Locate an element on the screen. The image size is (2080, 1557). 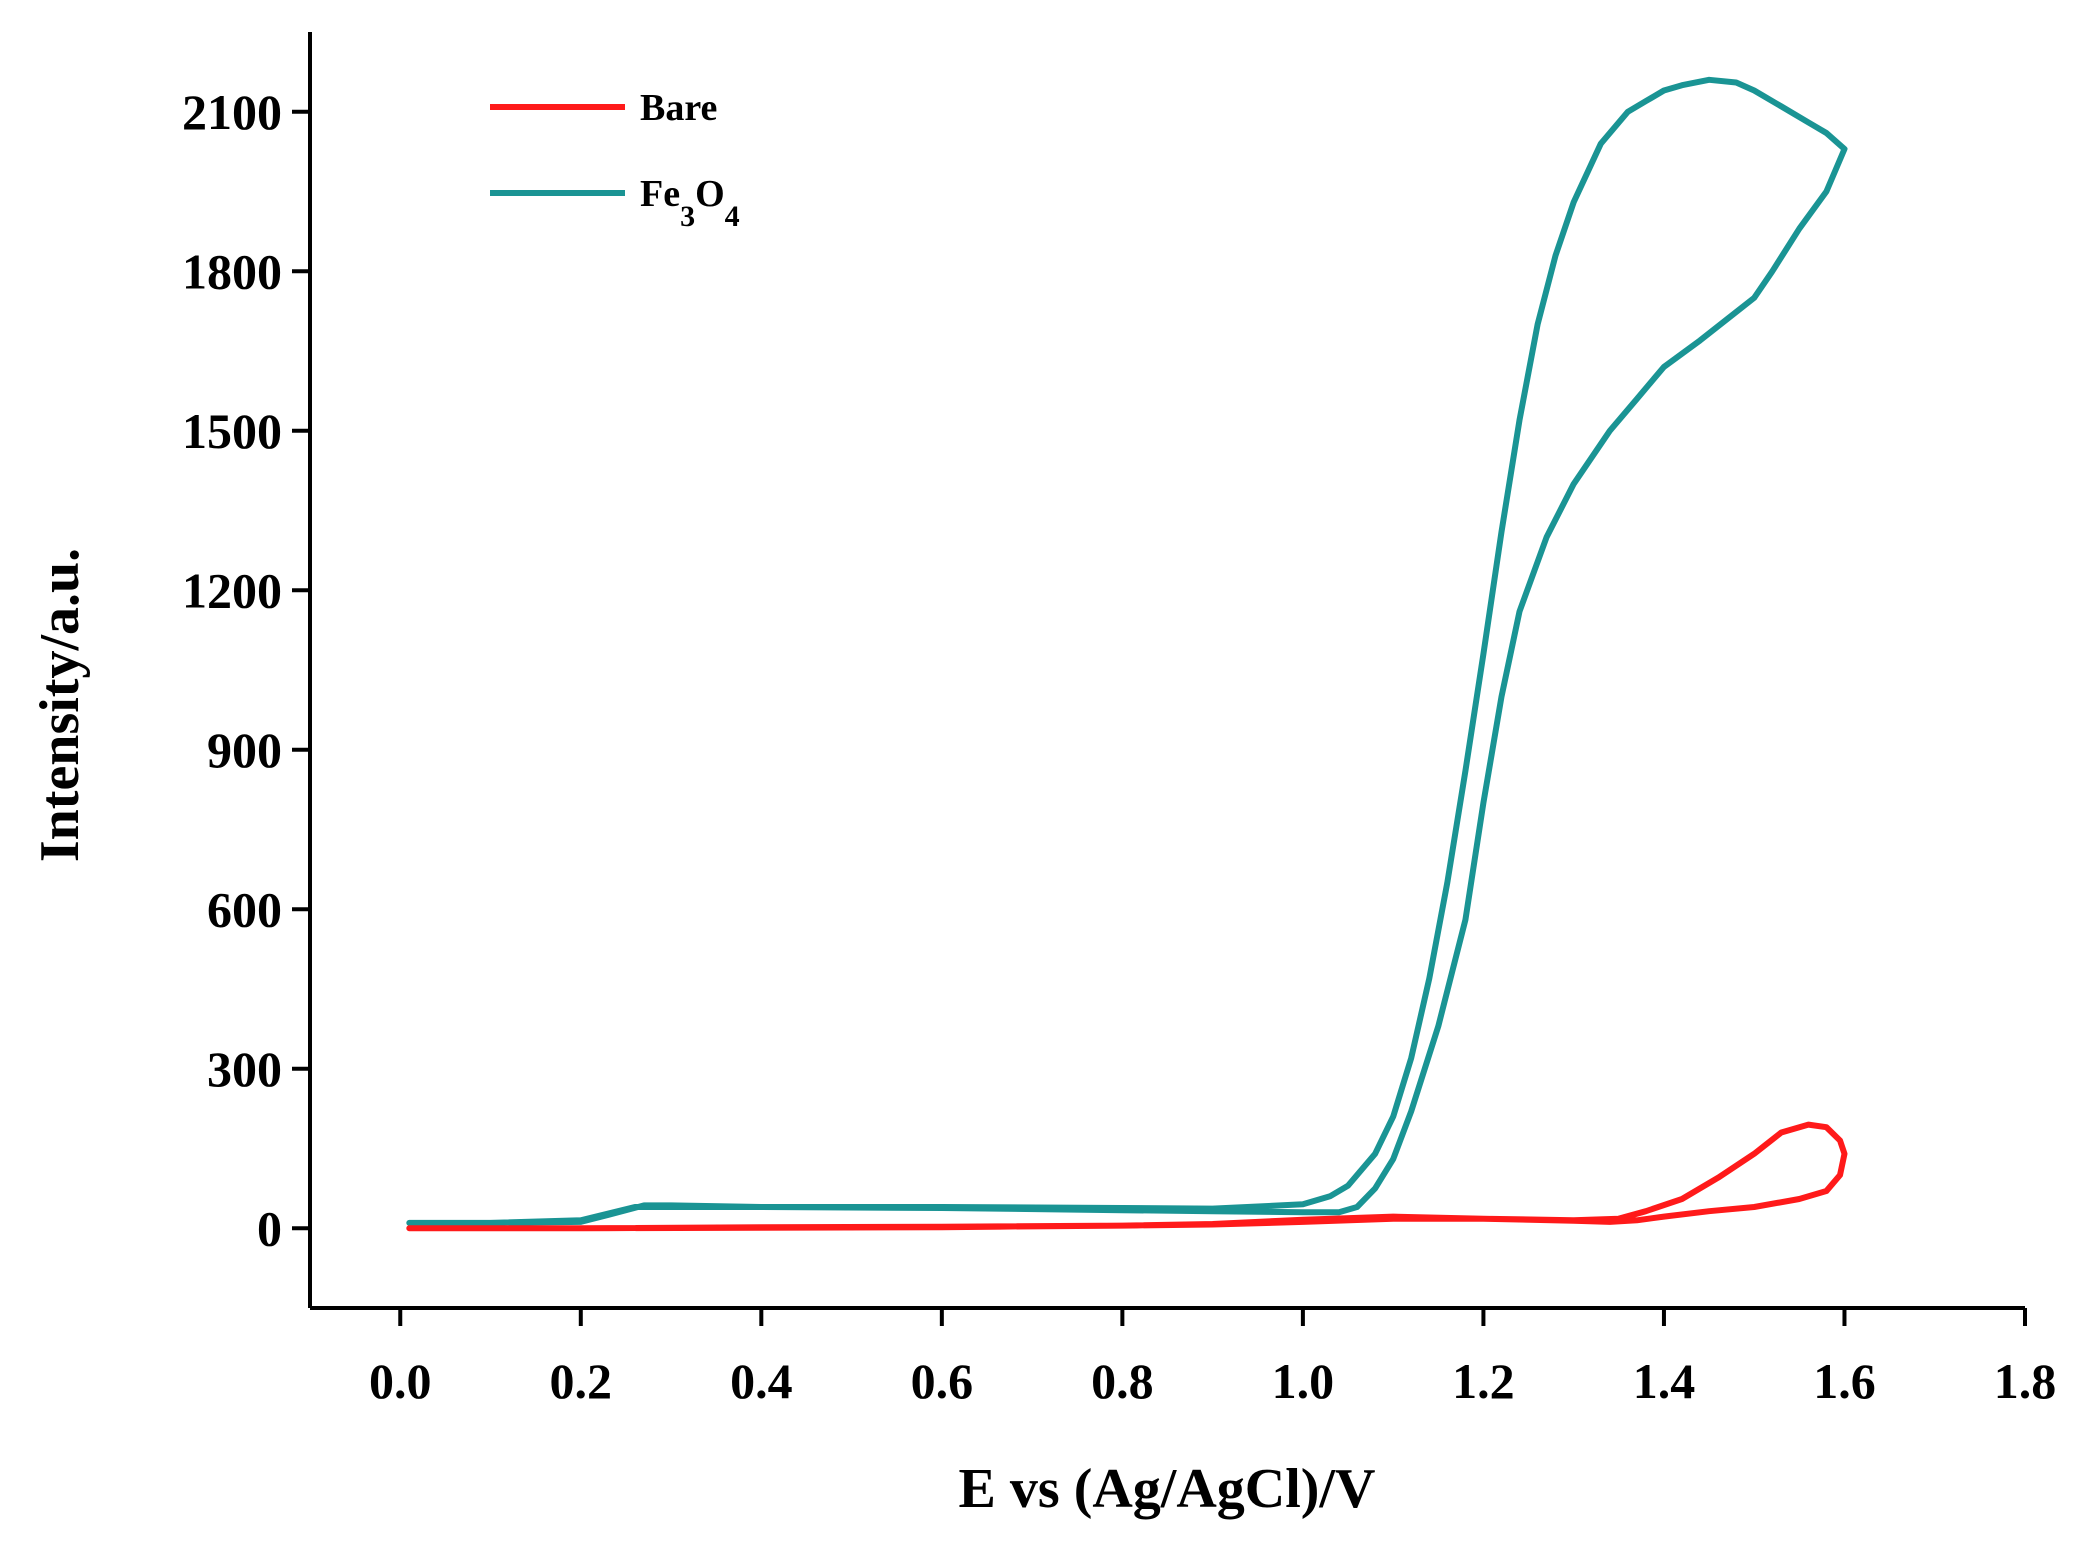
y-tick-label: 900 is located at coordinates (244, 750).